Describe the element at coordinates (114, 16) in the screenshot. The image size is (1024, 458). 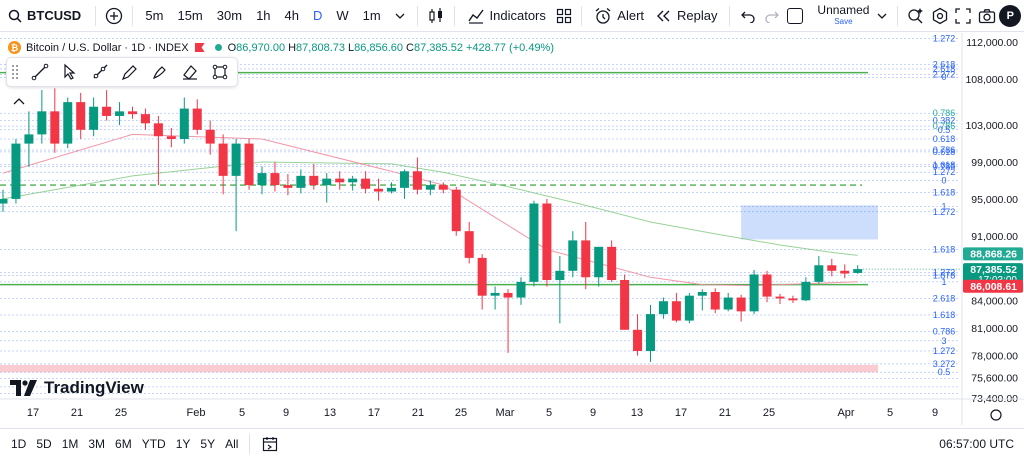
I see `compare-symbol-button` at that location.